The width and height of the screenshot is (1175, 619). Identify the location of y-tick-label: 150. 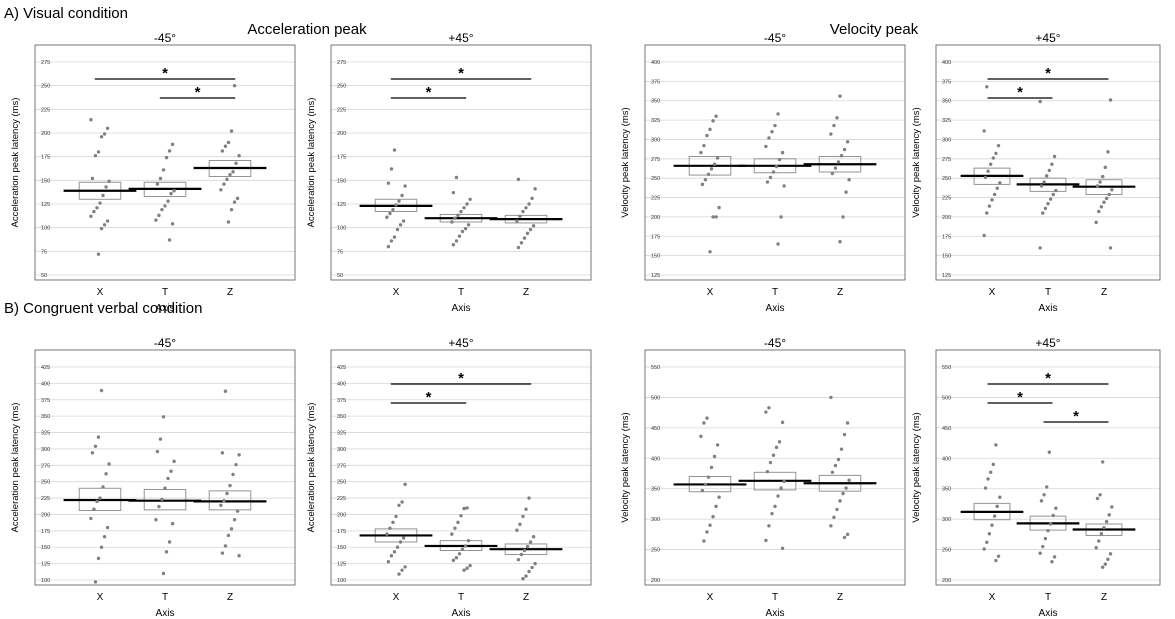
(45, 548).